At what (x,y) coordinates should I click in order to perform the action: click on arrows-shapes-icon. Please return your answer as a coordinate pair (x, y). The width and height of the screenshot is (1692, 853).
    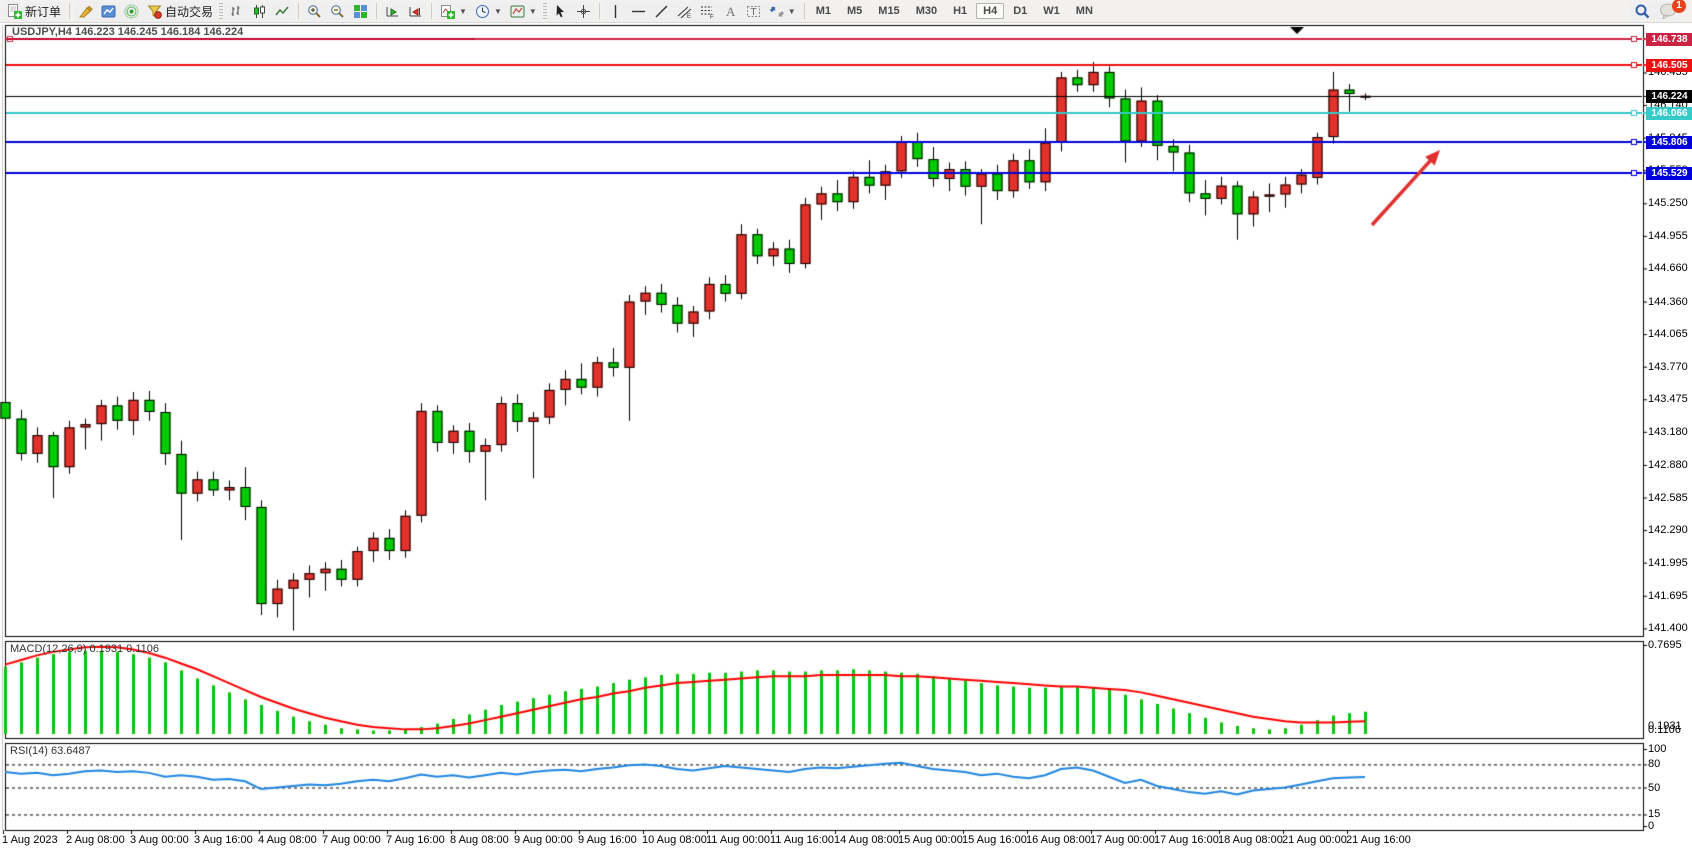
    Looking at the image, I should click on (776, 11).